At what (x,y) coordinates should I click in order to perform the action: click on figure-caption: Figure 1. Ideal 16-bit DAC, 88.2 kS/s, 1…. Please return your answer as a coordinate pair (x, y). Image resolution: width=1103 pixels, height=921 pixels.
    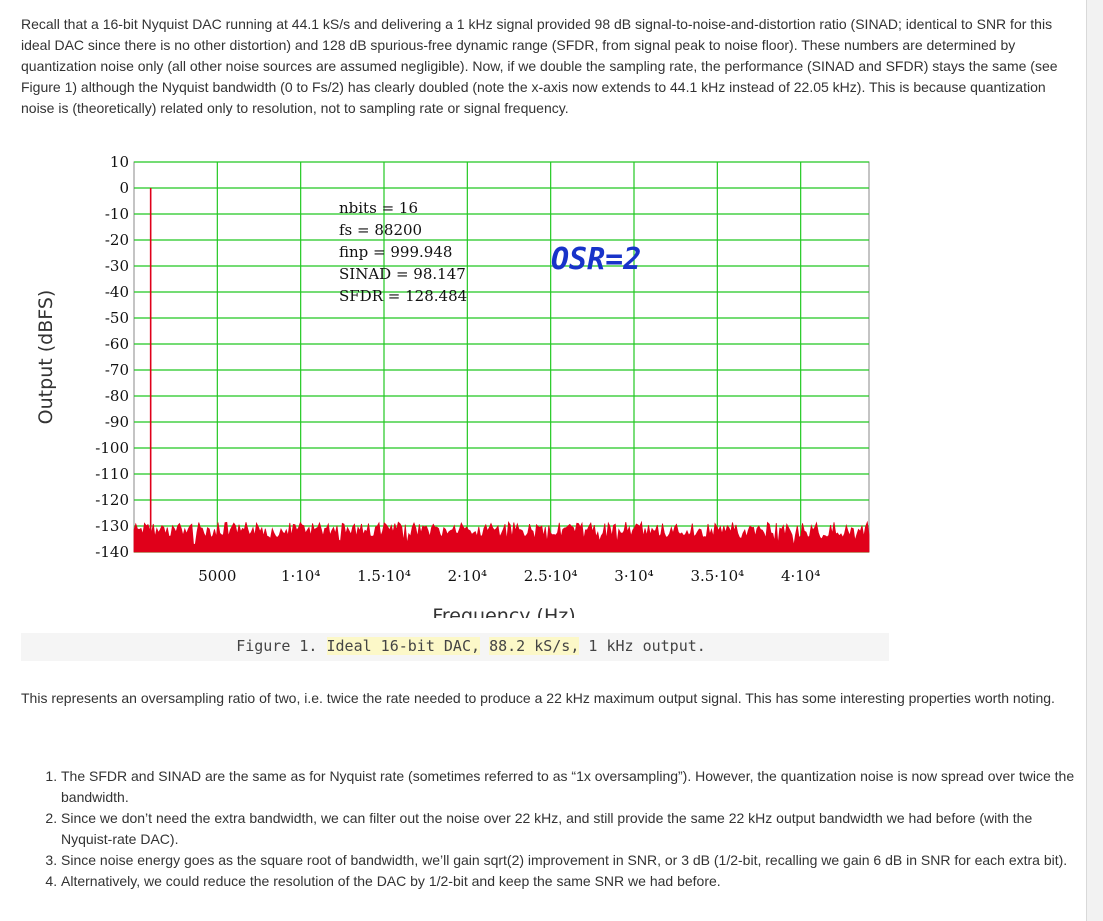
    Looking at the image, I should click on (471, 646).